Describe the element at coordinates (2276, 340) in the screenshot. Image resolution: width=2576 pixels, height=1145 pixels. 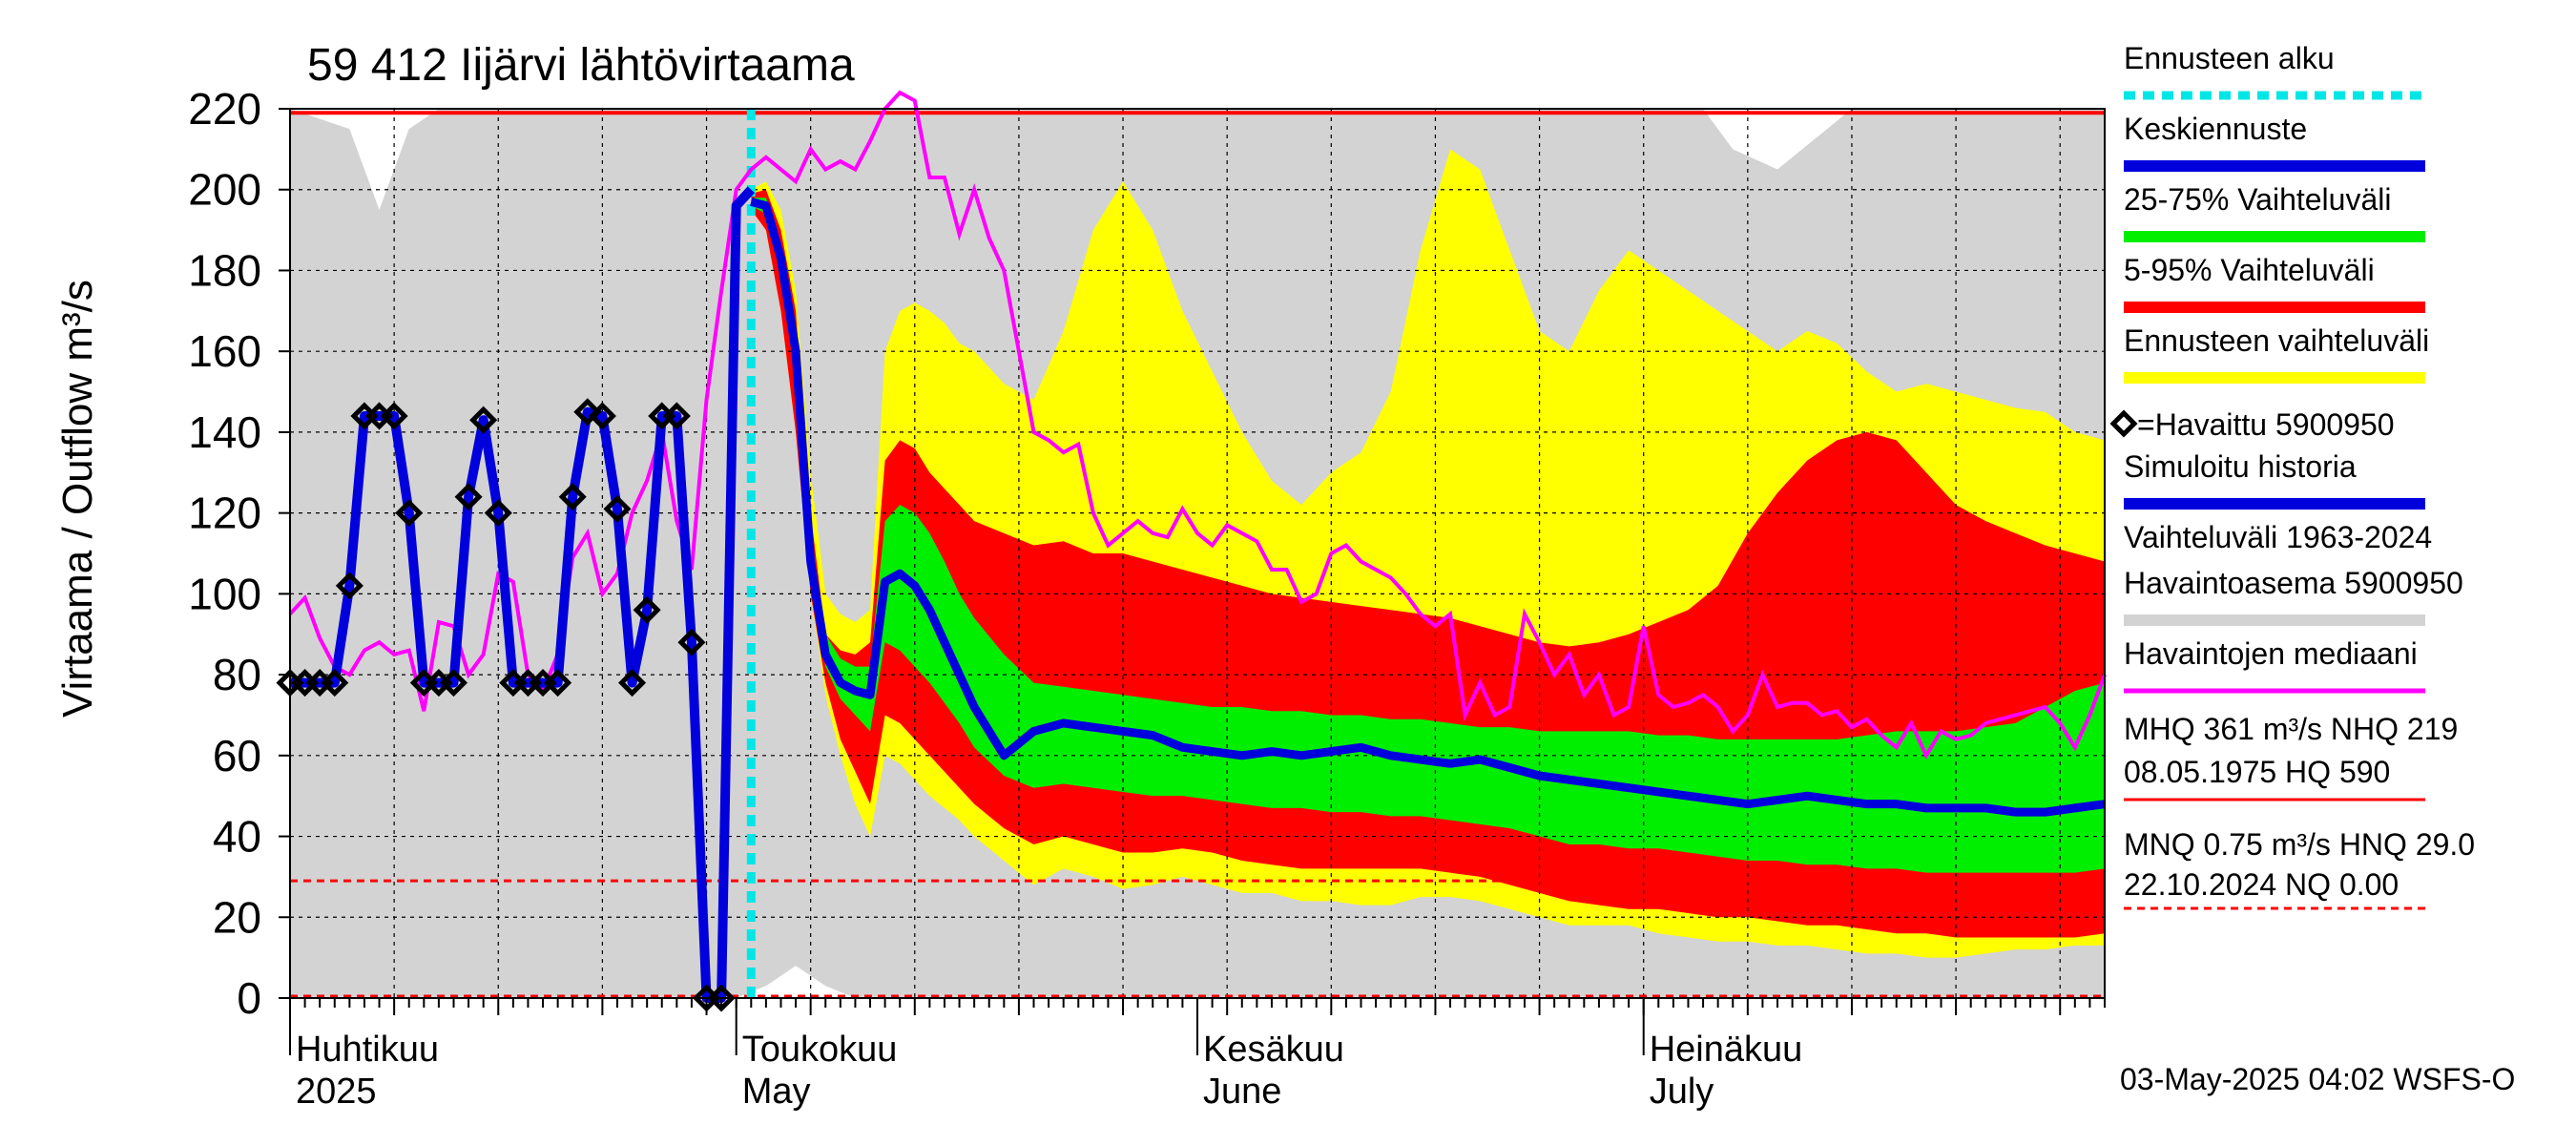
I see `legend-label: Ennusteen vaihteluväli` at that location.